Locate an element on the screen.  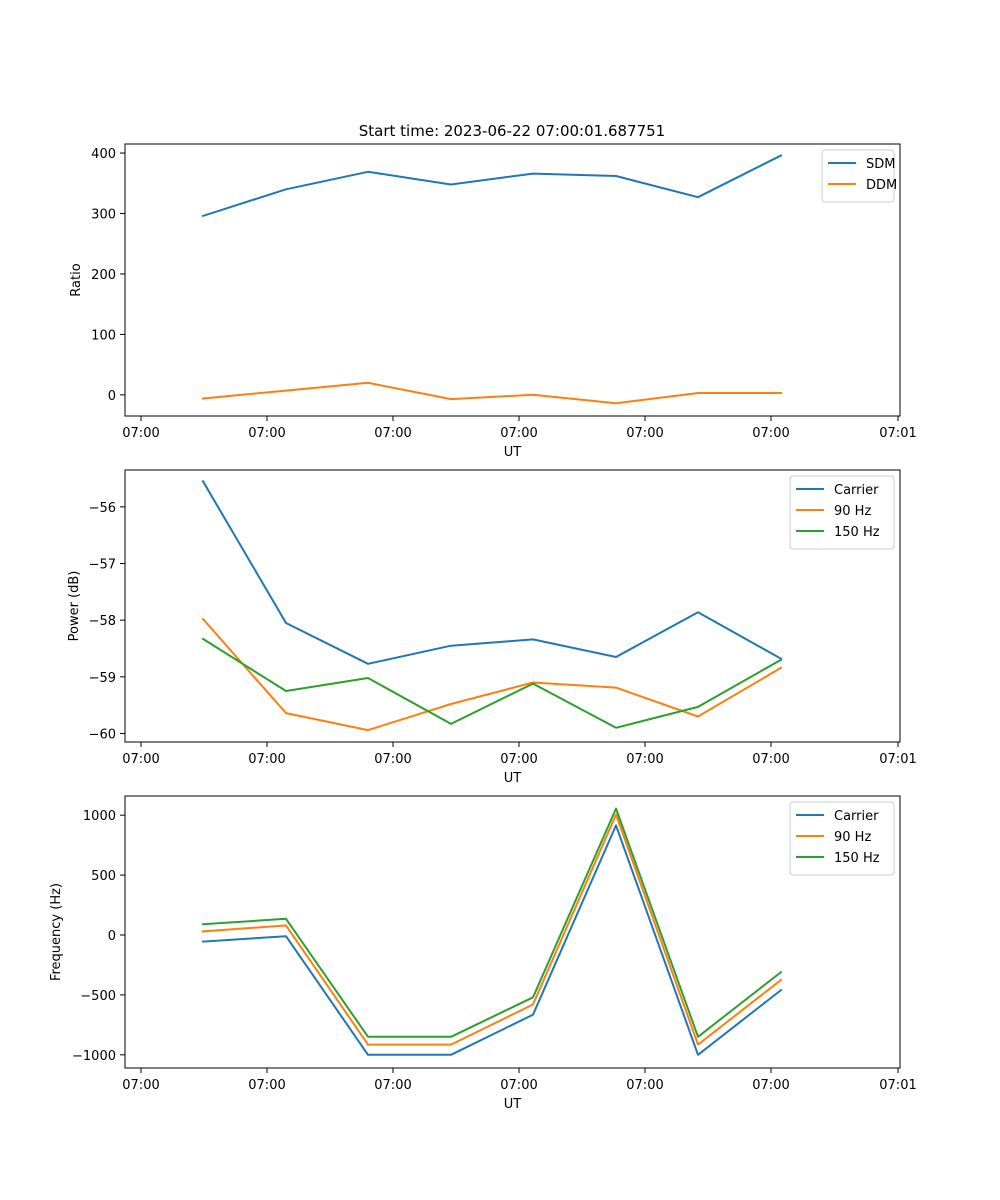
y-tick-label: −59 is located at coordinates (102, 678).